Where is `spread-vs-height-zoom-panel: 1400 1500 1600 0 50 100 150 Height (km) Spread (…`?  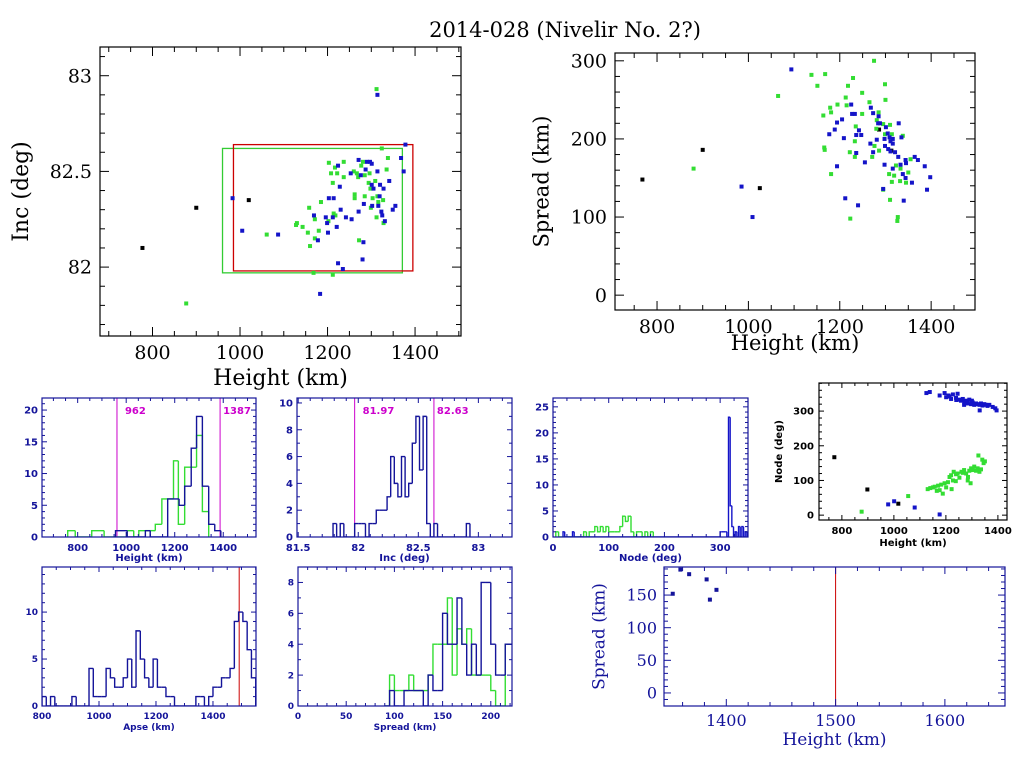
spread-vs-height-zoom-panel: 1400 1500 1600 0 50 100 150 Height (km) Spread (… is located at coordinates (798, 658).